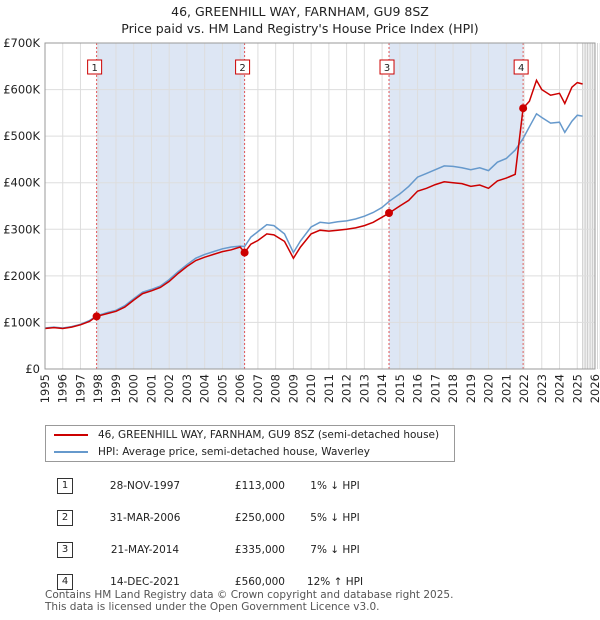 This screenshot has width=600, height=620. What do you see at coordinates (259, 518) in the screenshot?
I see `sale-price: £250,000` at bounding box center [259, 518].